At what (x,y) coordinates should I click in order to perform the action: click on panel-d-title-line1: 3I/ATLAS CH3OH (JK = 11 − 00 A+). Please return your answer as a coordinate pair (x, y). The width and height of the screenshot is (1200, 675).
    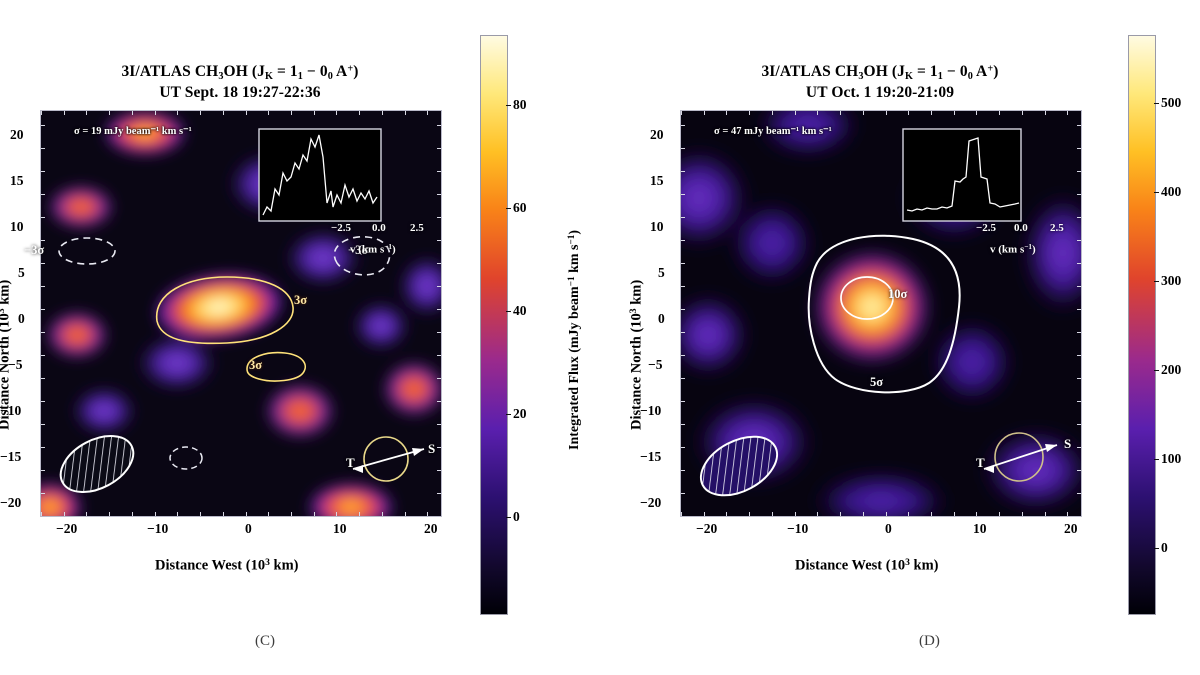
    Looking at the image, I should click on (880, 72).